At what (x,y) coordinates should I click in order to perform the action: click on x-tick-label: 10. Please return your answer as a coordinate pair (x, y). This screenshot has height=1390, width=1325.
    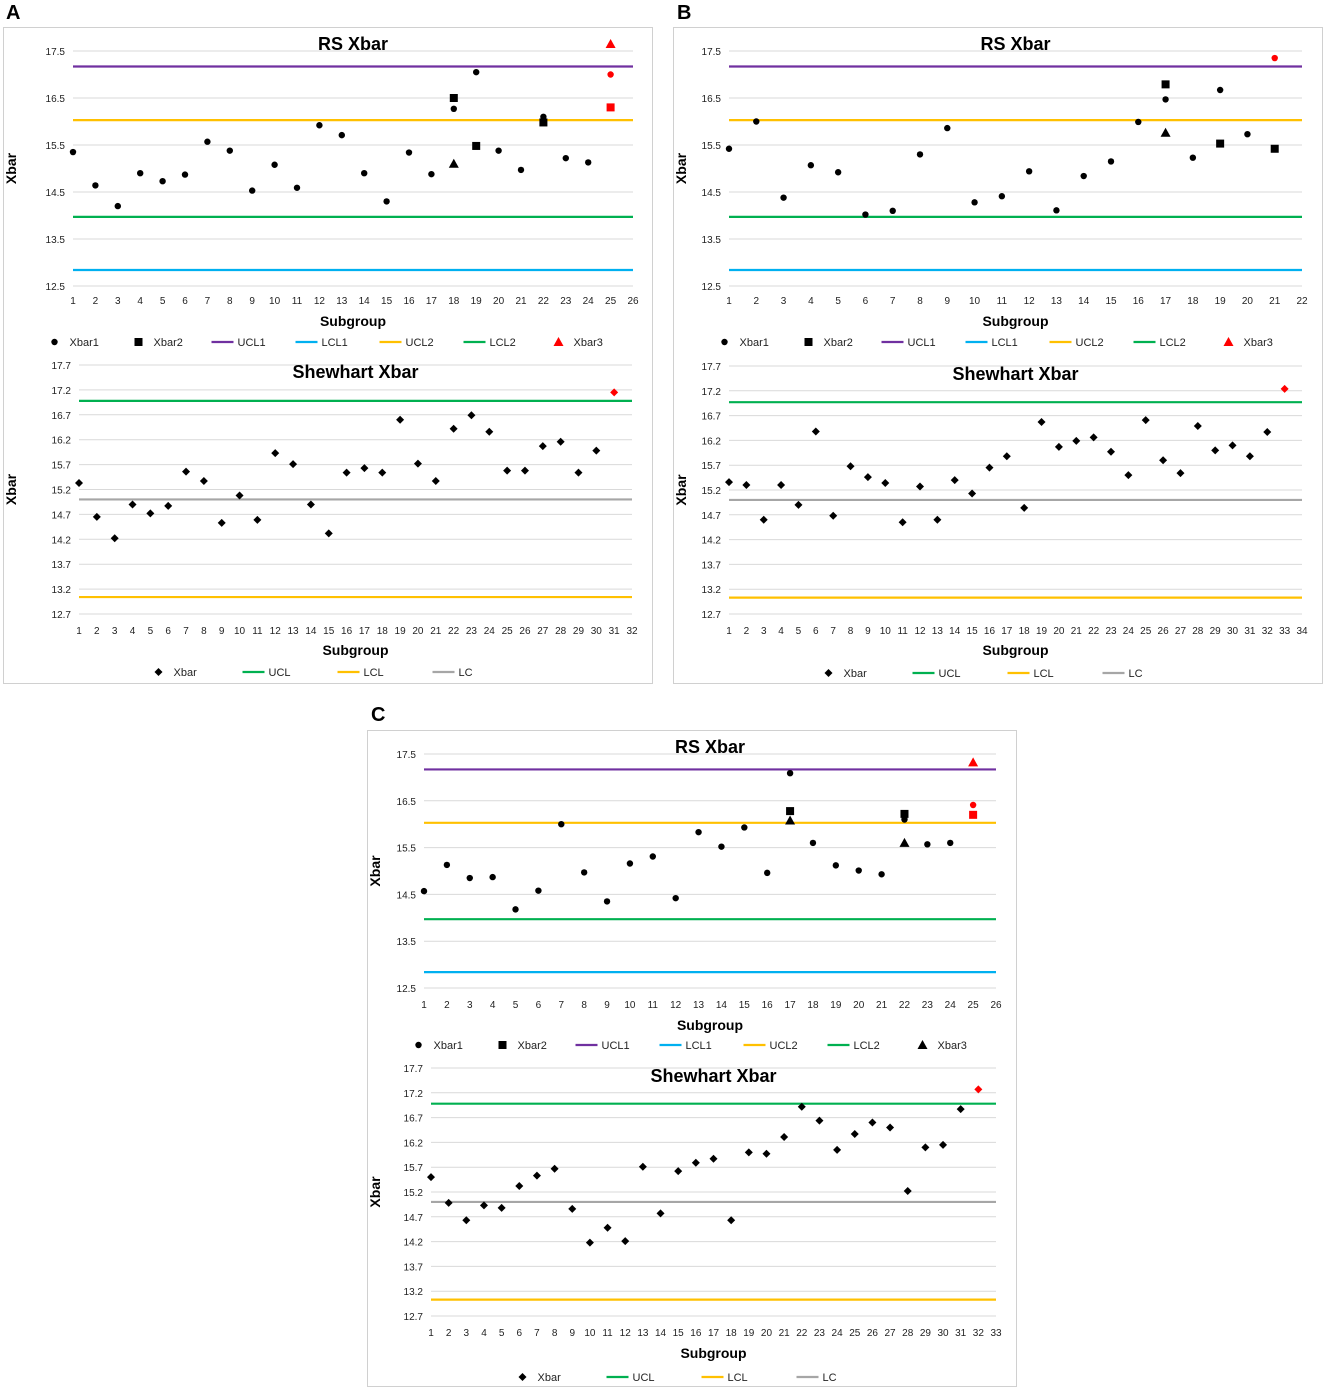
    Looking at the image, I should click on (630, 1005).